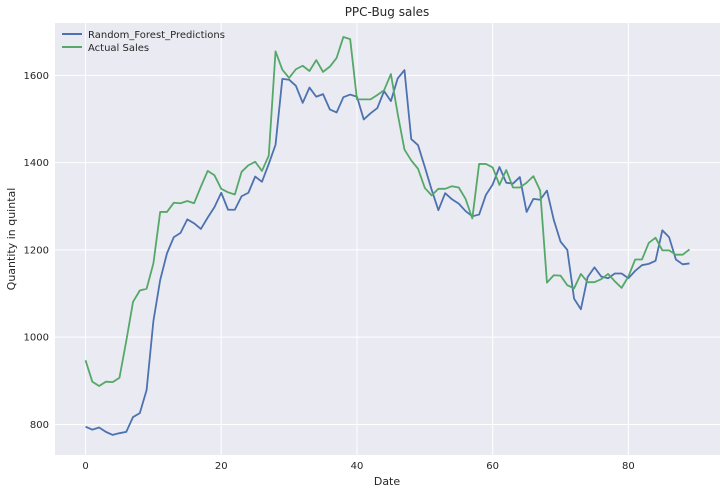  Describe the element at coordinates (118, 48) in the screenshot. I see `legend-label-actual: Actual Sales` at that location.